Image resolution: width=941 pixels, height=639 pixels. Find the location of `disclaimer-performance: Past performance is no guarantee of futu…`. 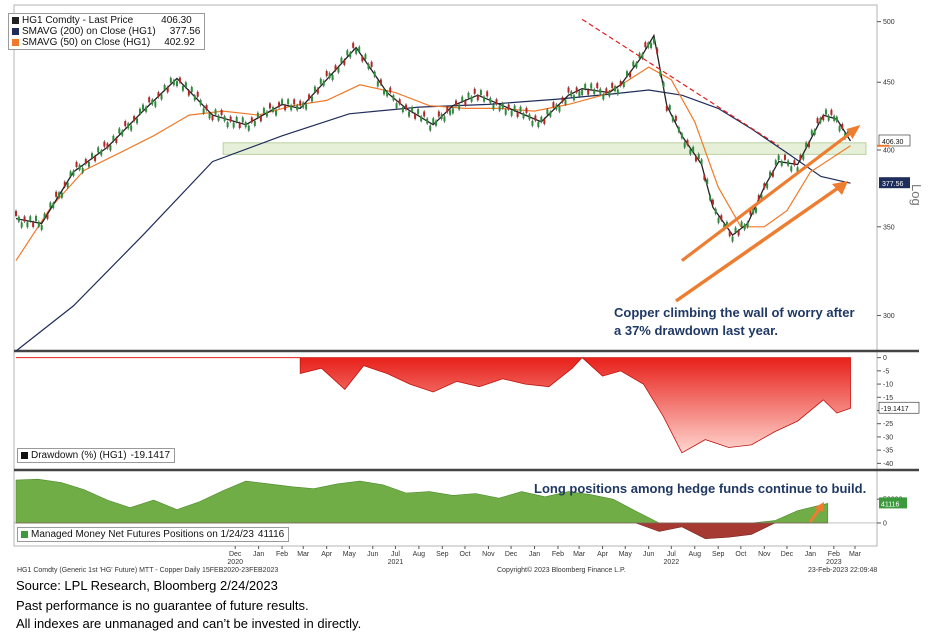

disclaimer-performance: Past performance is no guarantee of futu… is located at coordinates (162, 605).